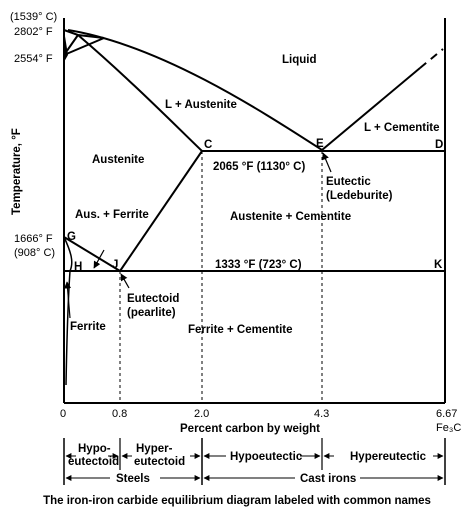  I want to click on region-aus-ferrite: Aus. + Ferrite, so click(112, 215).